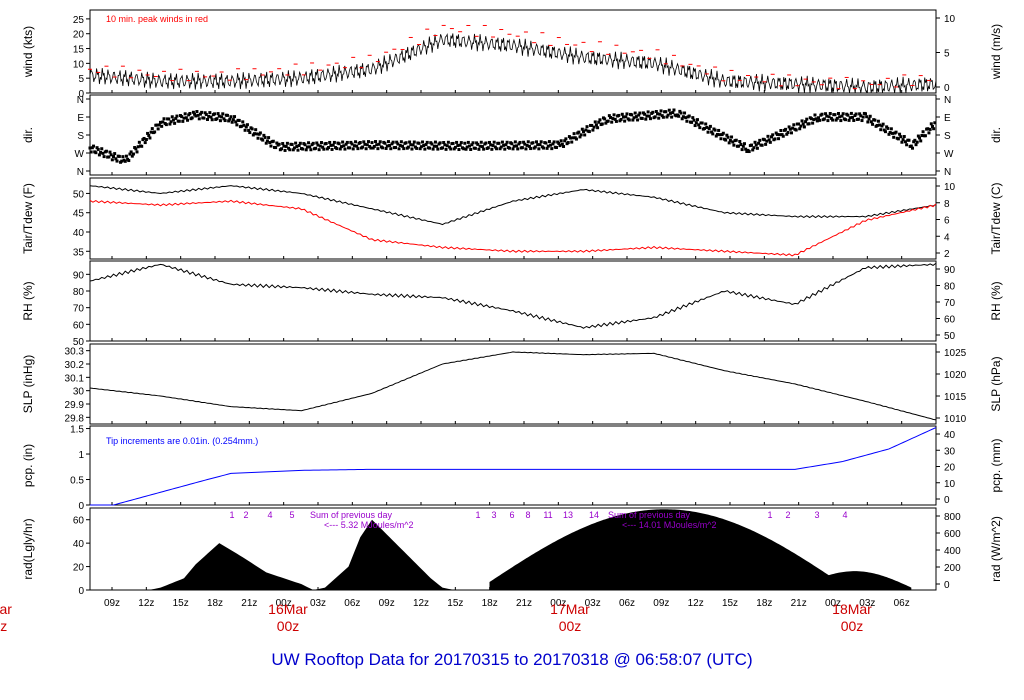 Image resolution: width=1024 pixels, height=700 pixels. Describe the element at coordinates (28, 52) in the screenshot. I see `ylabel-wind: wind (kts)` at that location.